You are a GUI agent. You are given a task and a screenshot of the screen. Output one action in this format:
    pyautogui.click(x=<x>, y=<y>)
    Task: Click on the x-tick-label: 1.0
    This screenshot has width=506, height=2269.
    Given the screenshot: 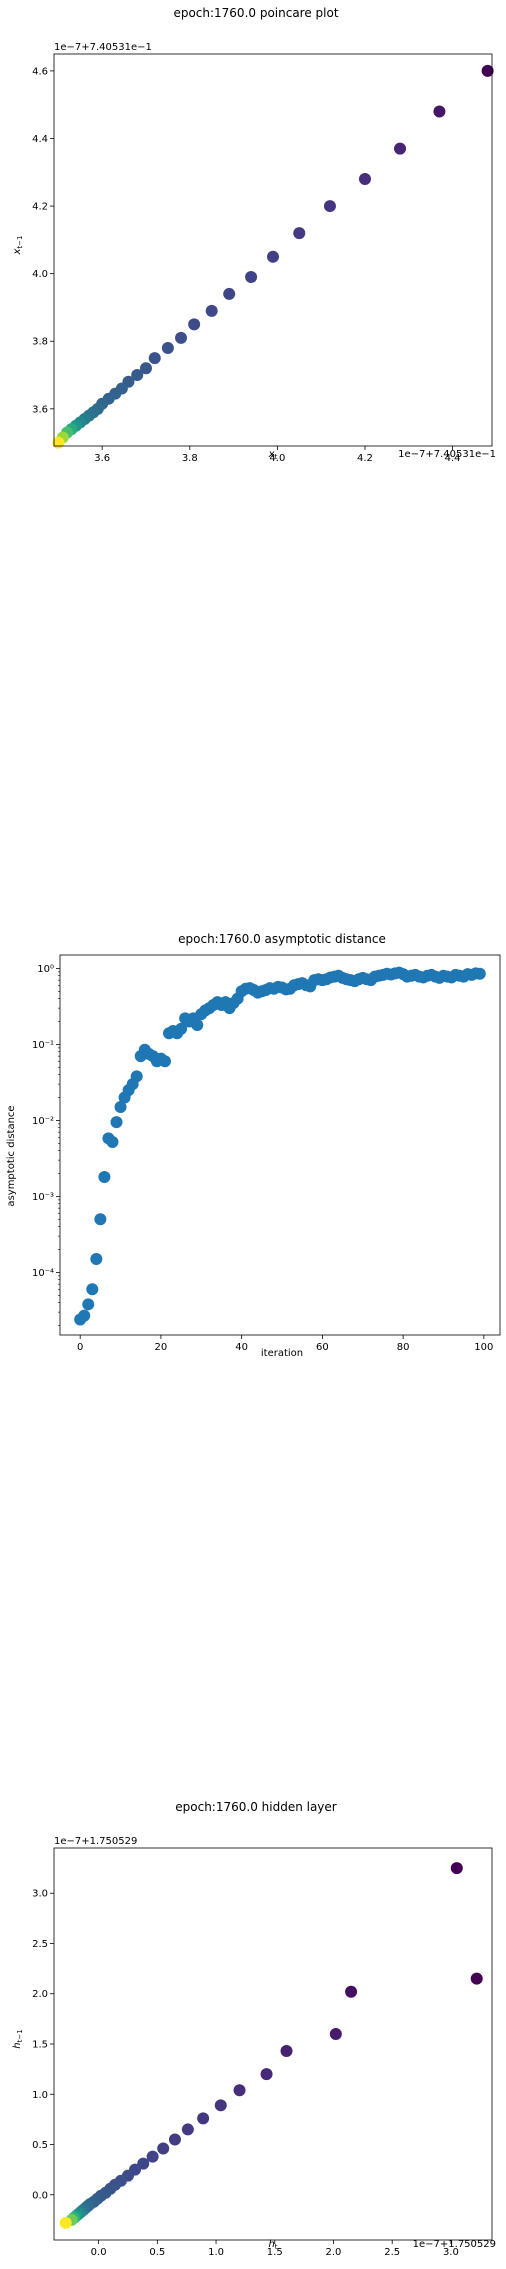 What is the action you would take?
    pyautogui.click(x=216, y=2252)
    